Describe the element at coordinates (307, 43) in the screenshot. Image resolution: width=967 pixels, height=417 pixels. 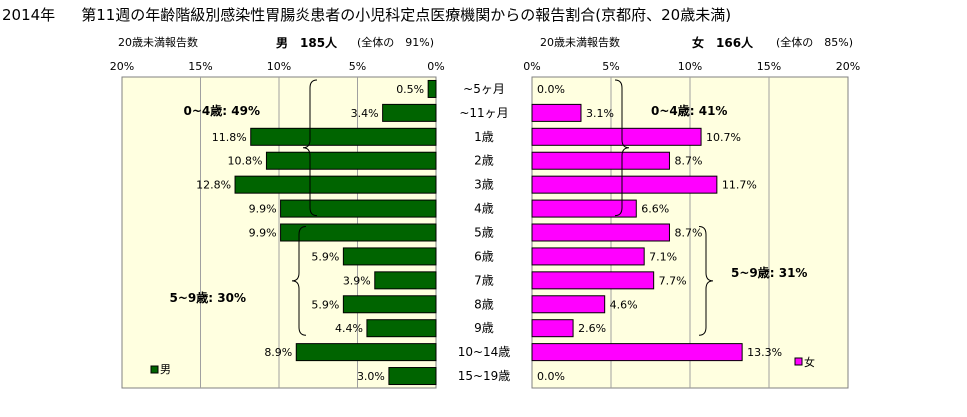
I see `male-count: 男 185人` at that location.